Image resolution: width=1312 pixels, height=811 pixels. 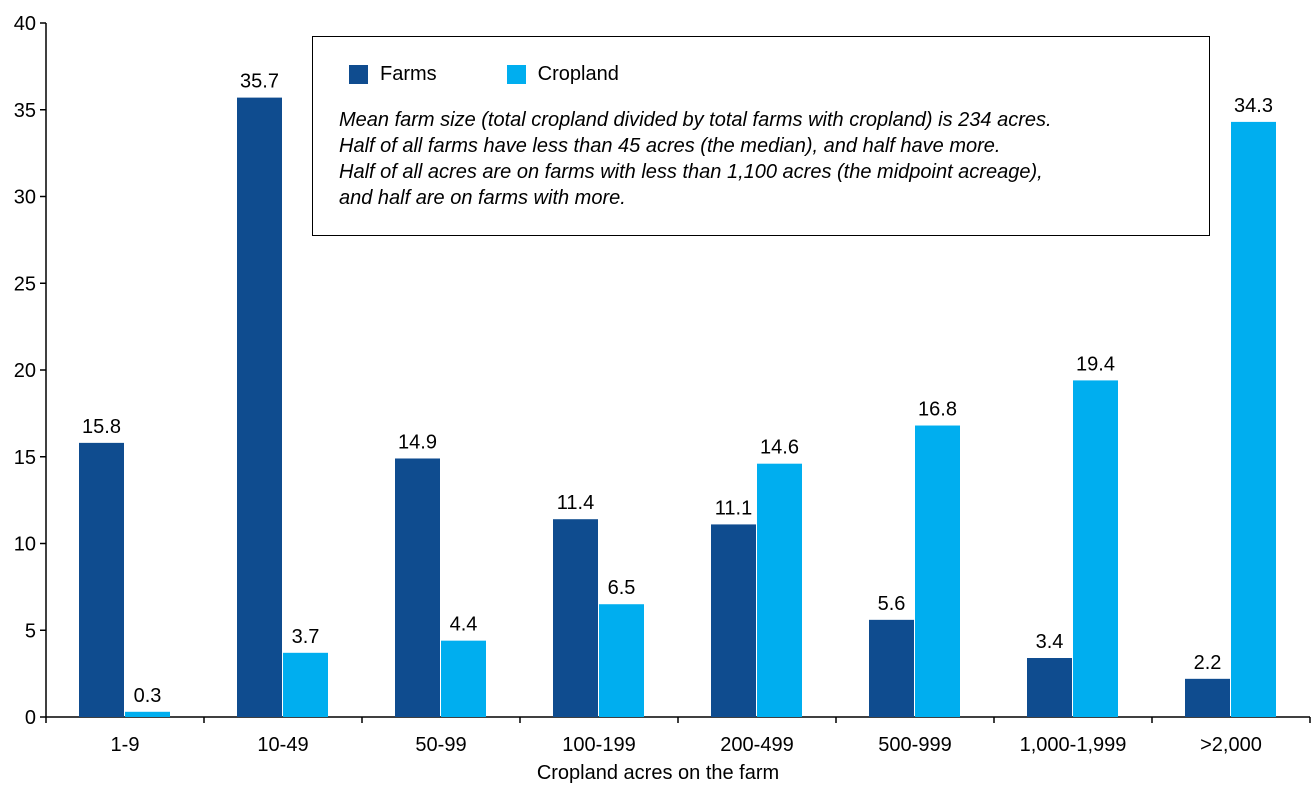 What do you see at coordinates (25, 371) in the screenshot?
I see `y-tick-label: 20` at bounding box center [25, 371].